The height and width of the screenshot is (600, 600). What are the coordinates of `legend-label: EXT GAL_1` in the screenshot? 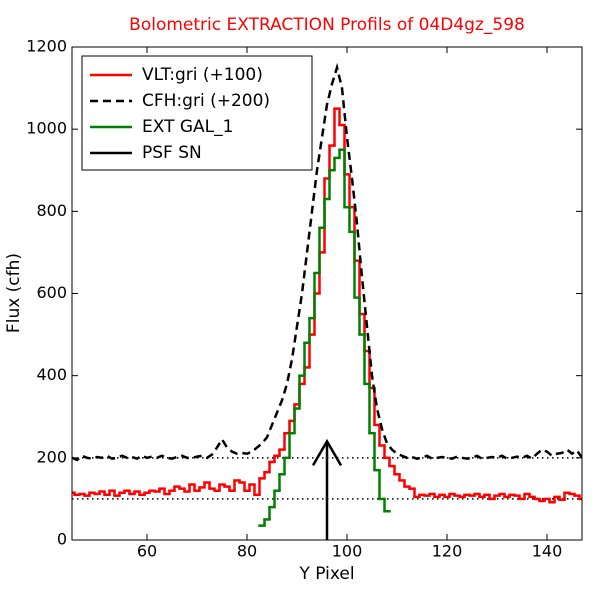 It's located at (187, 127).